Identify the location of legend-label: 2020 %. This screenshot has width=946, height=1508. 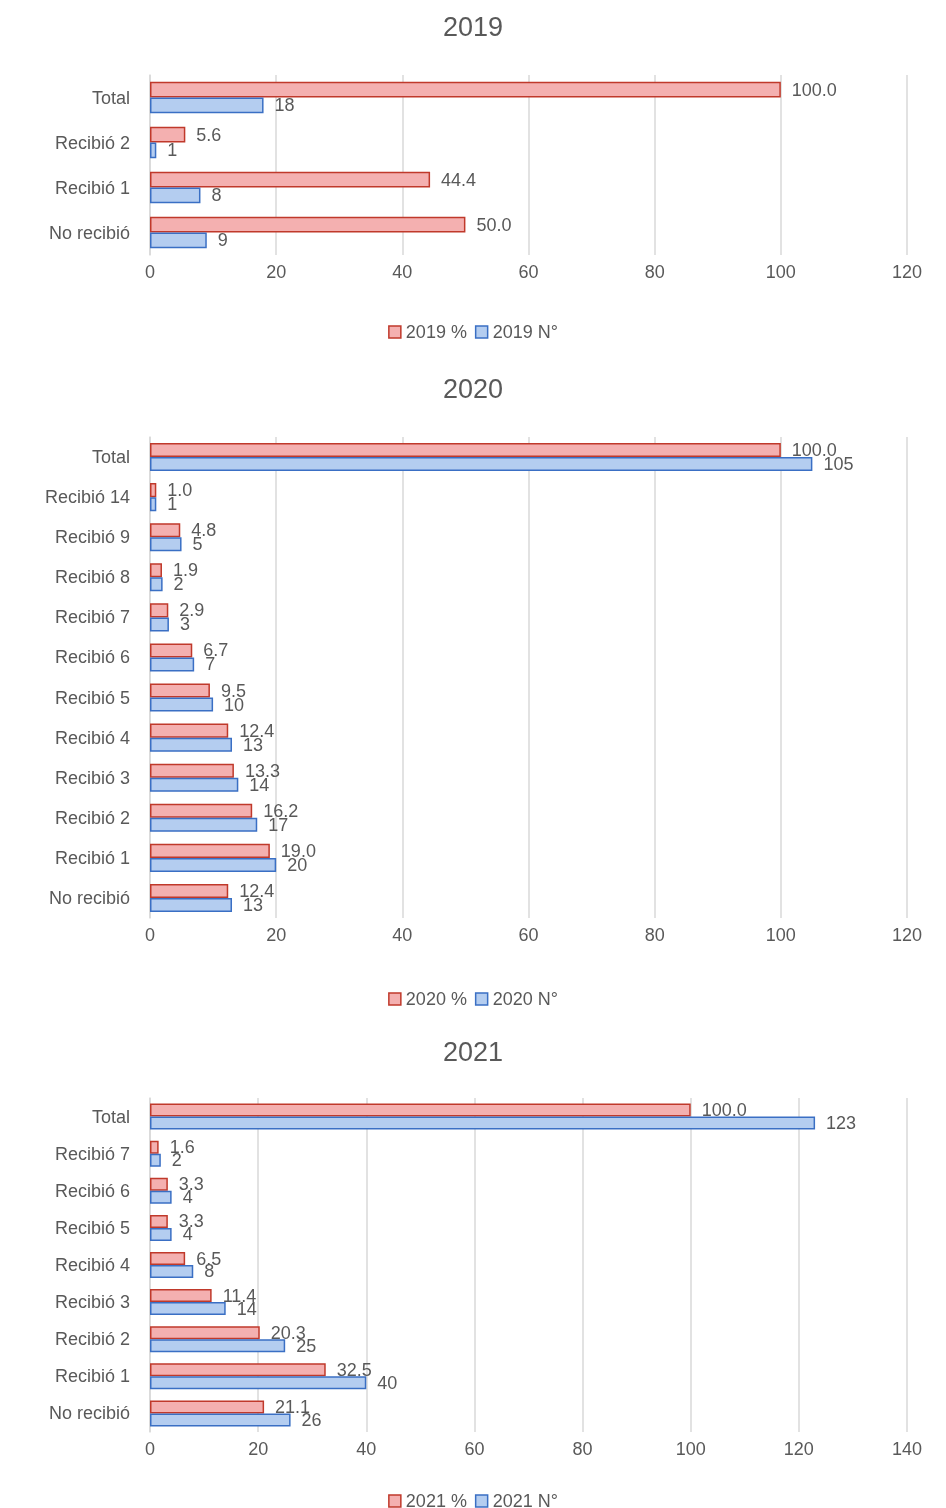
(436, 999).